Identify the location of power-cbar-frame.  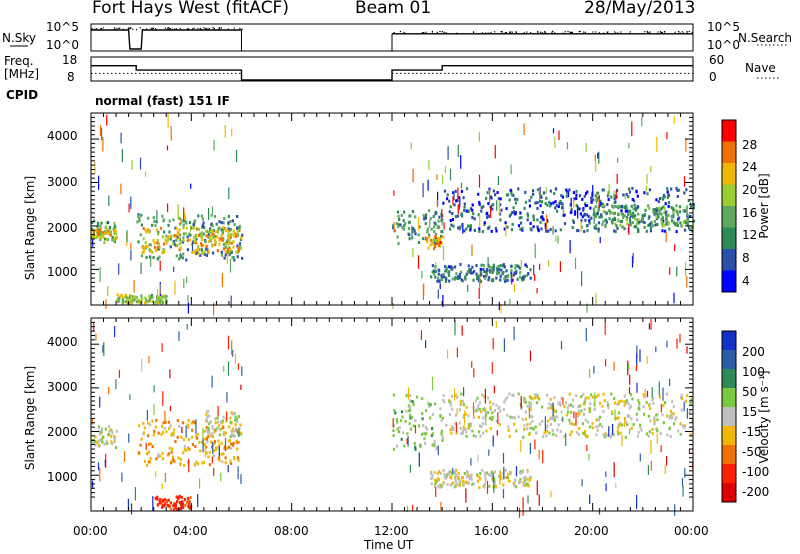
(729, 206).